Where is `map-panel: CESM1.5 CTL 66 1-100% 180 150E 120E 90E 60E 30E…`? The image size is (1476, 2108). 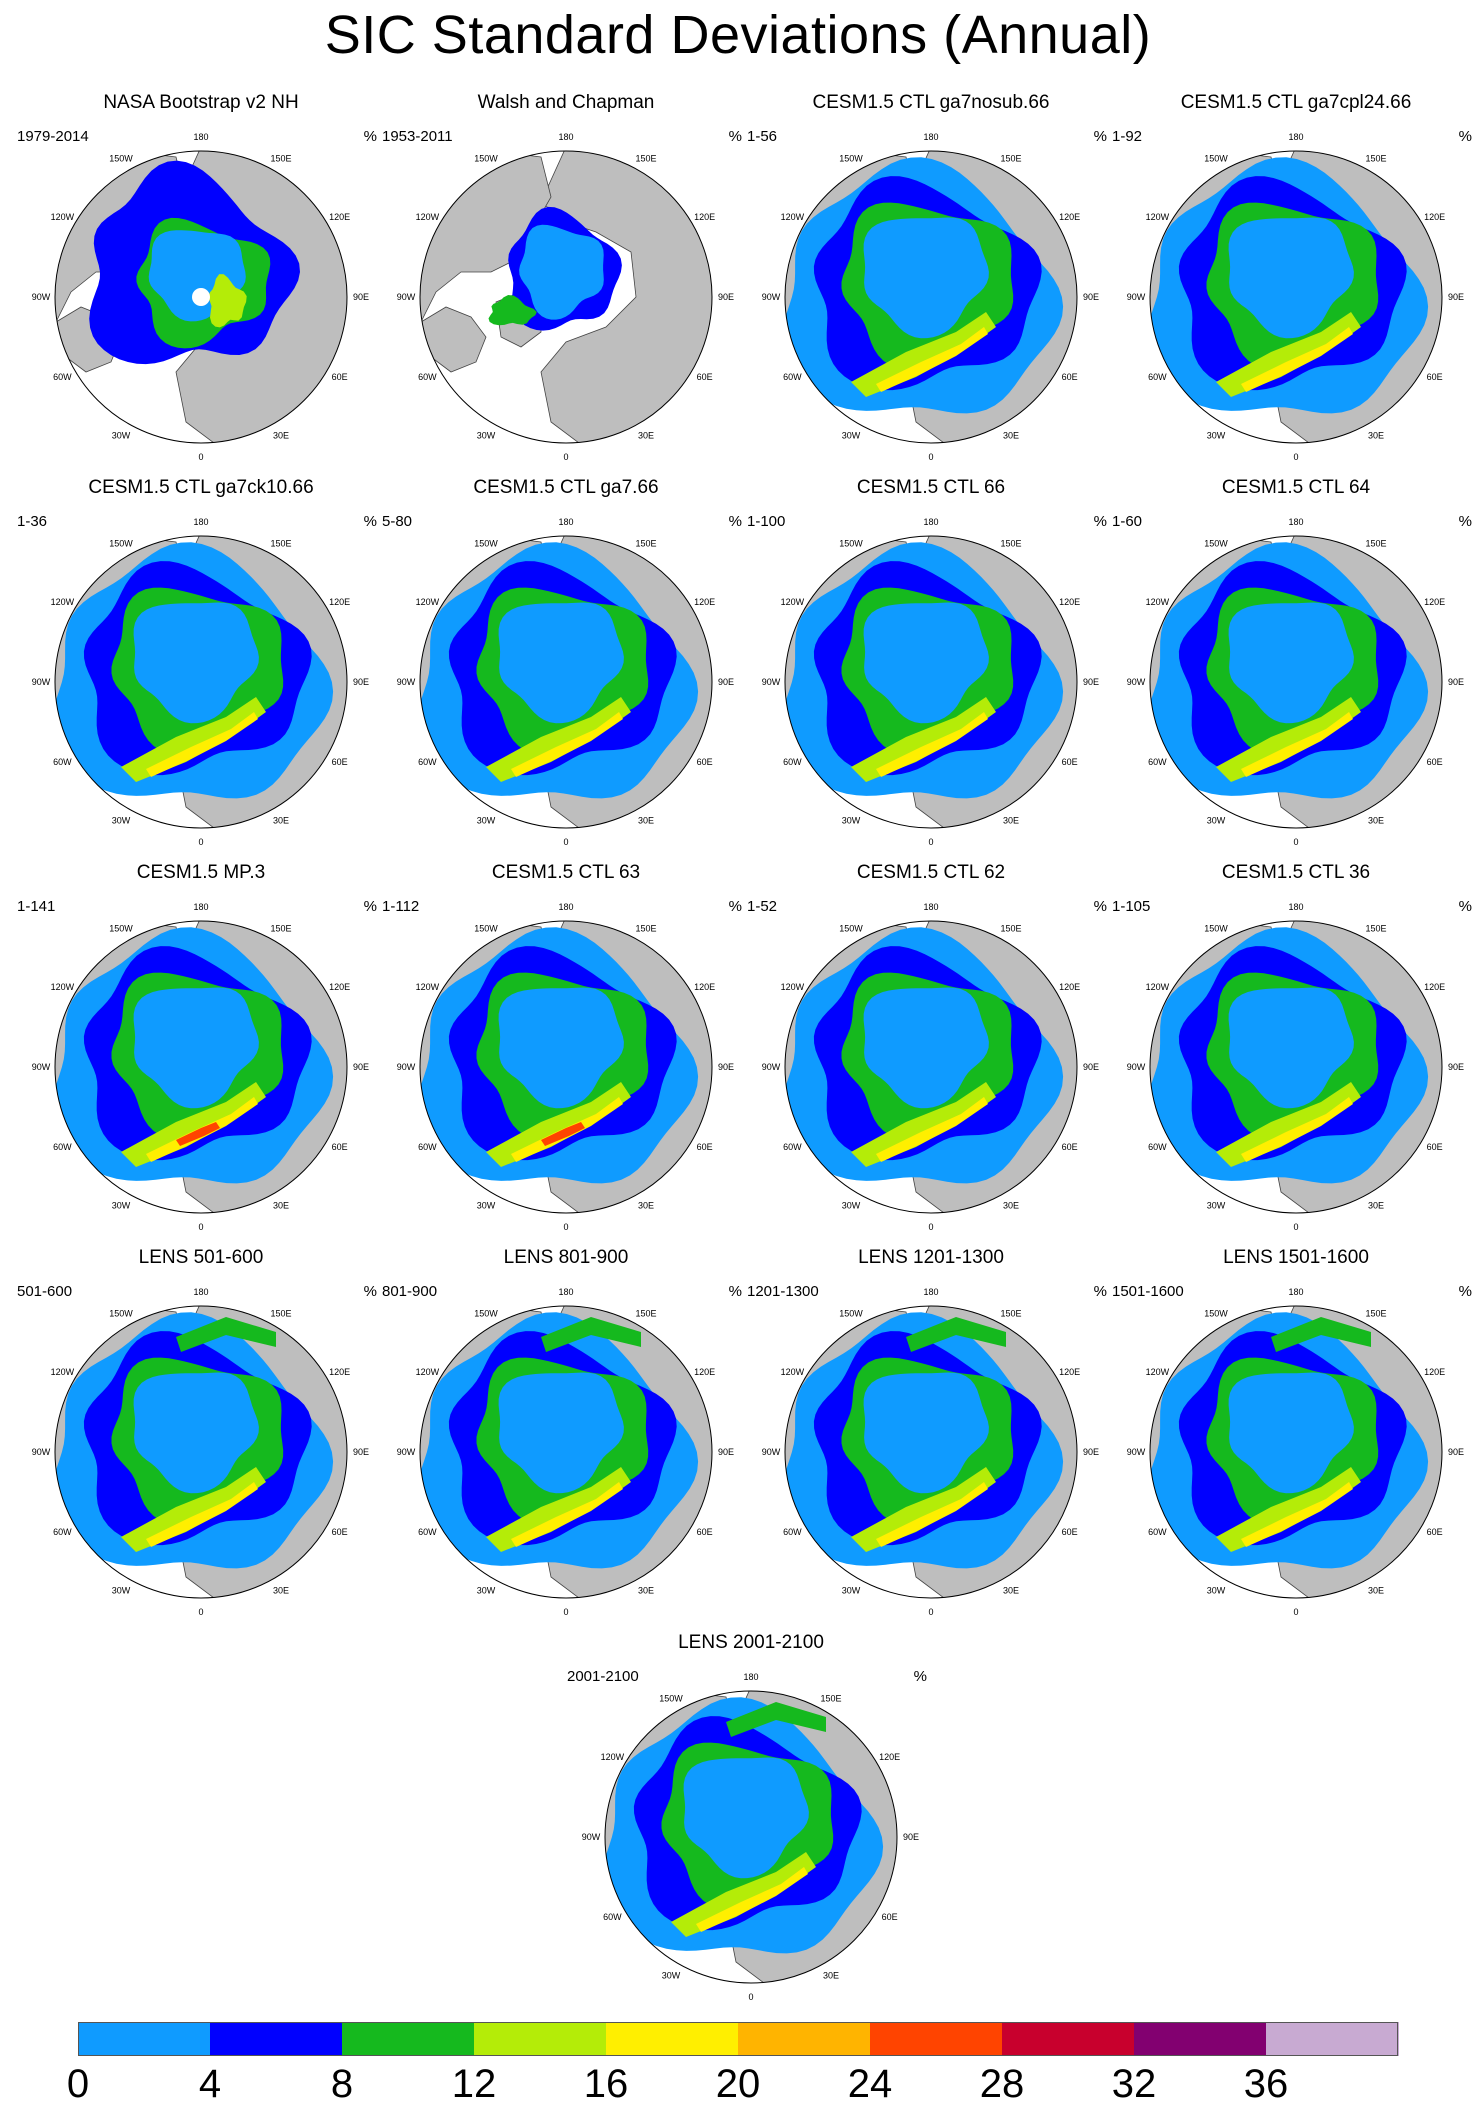
map-panel: CESM1.5 CTL 66 1-100% 180 150E 120E 90E 60E 30E… is located at coordinates (931, 667).